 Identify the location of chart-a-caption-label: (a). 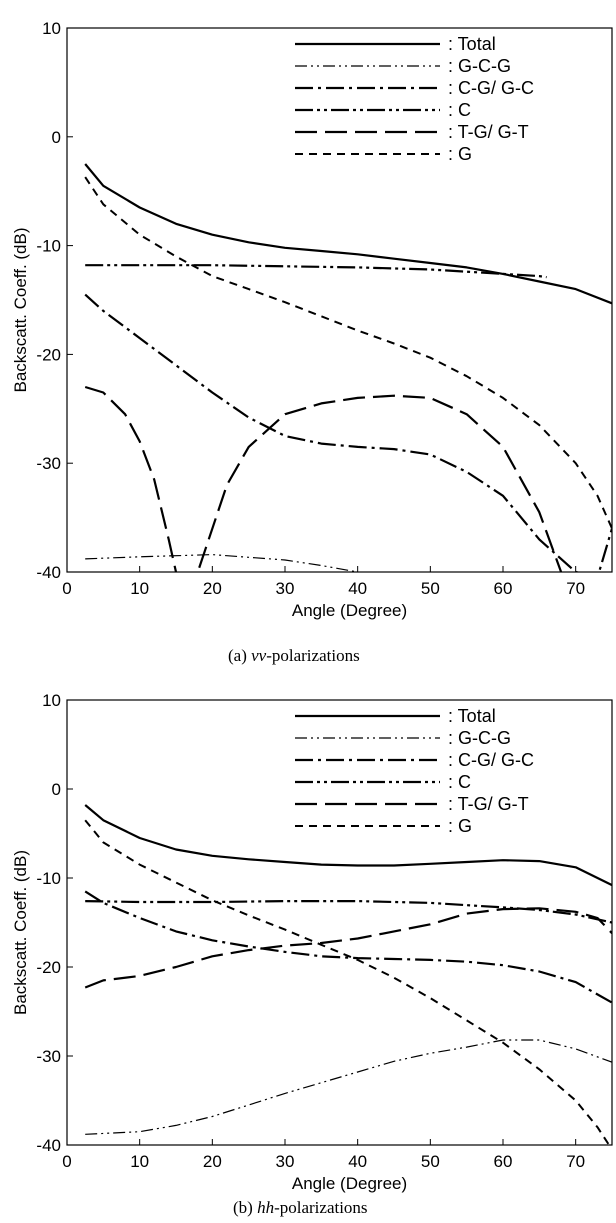
(239, 655).